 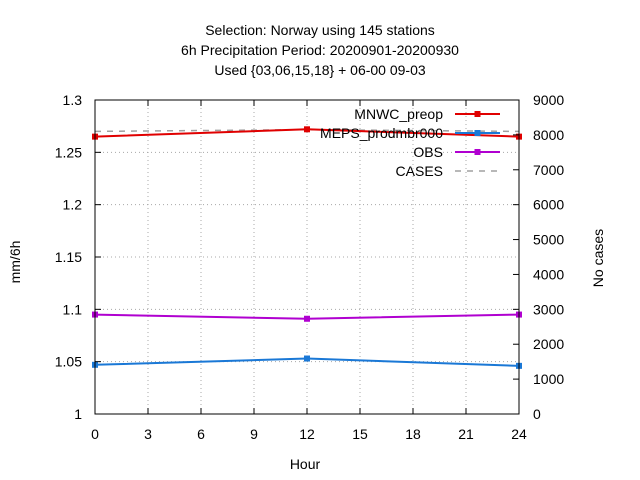 I want to click on legend-label-cases: CASES, so click(x=419, y=171).